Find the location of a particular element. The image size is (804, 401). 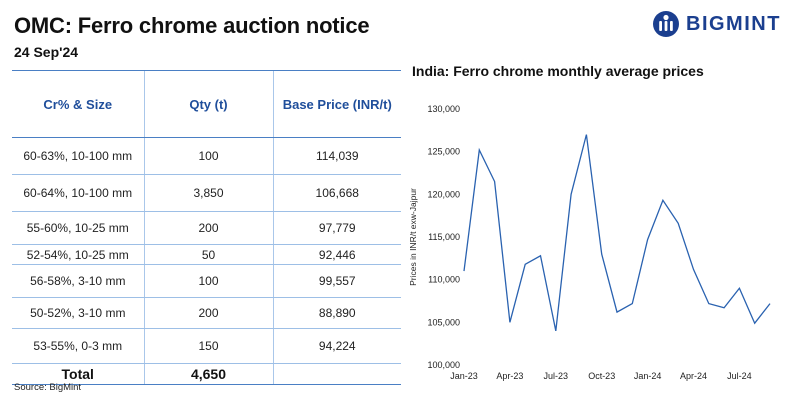

brand-logo: BIGMINT is located at coordinates (716, 24).